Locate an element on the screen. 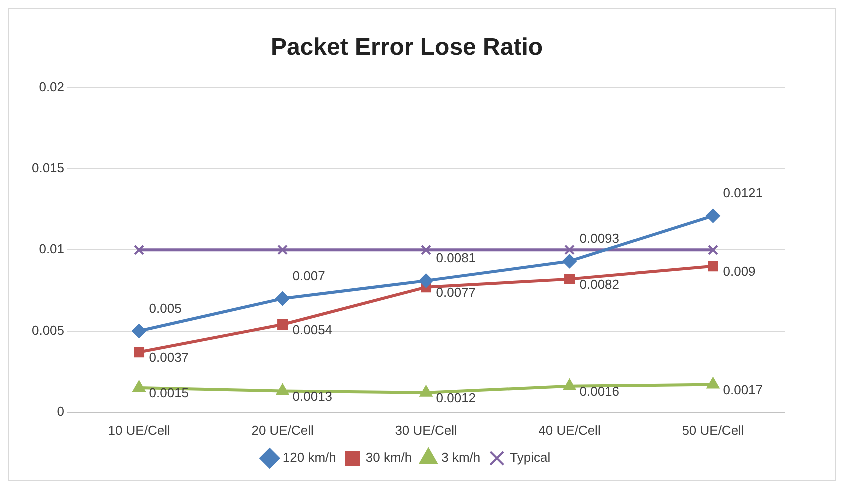 The image size is (844, 489). data-label: 0.0077 is located at coordinates (456, 292).